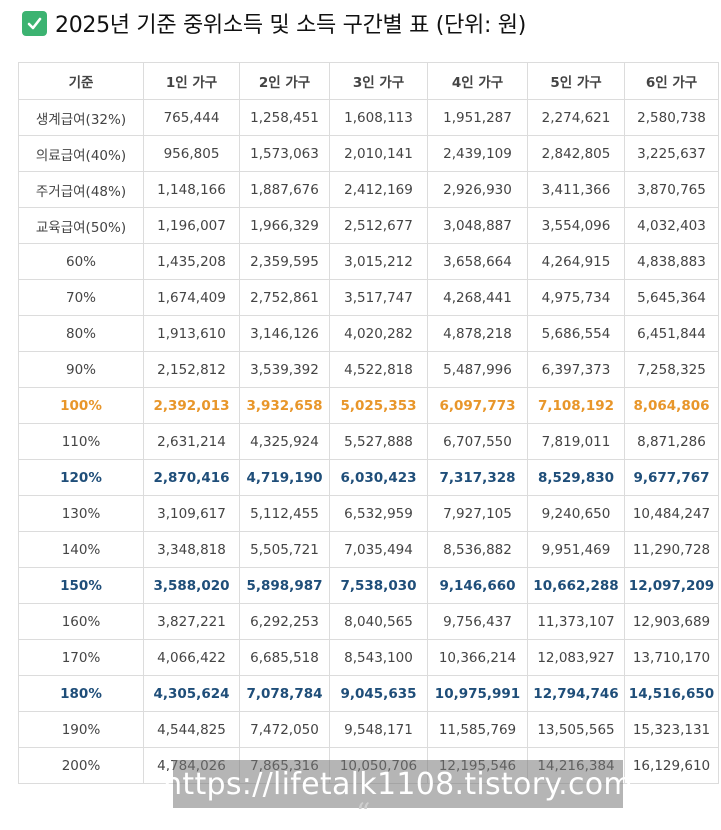 The height and width of the screenshot is (830, 721). Describe the element at coordinates (477, 513) in the screenshot. I see `income-cell: 7,927,105` at that location.